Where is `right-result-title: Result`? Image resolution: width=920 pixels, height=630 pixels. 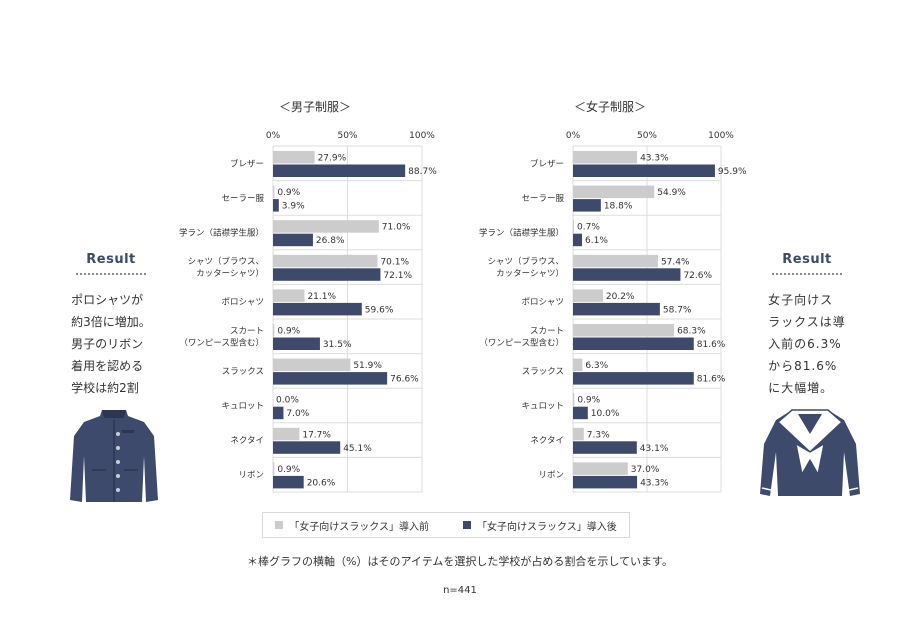 right-result-title: Result is located at coordinates (807, 259).